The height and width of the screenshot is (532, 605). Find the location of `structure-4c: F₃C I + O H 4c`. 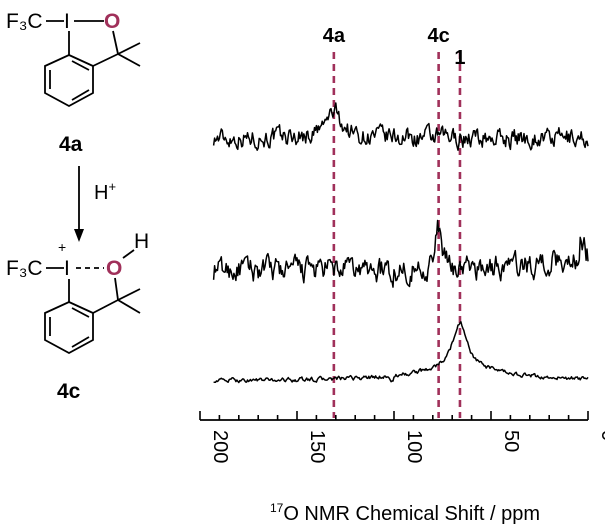

structure-4c: F₃C I + O H 4c is located at coordinates (77, 316).